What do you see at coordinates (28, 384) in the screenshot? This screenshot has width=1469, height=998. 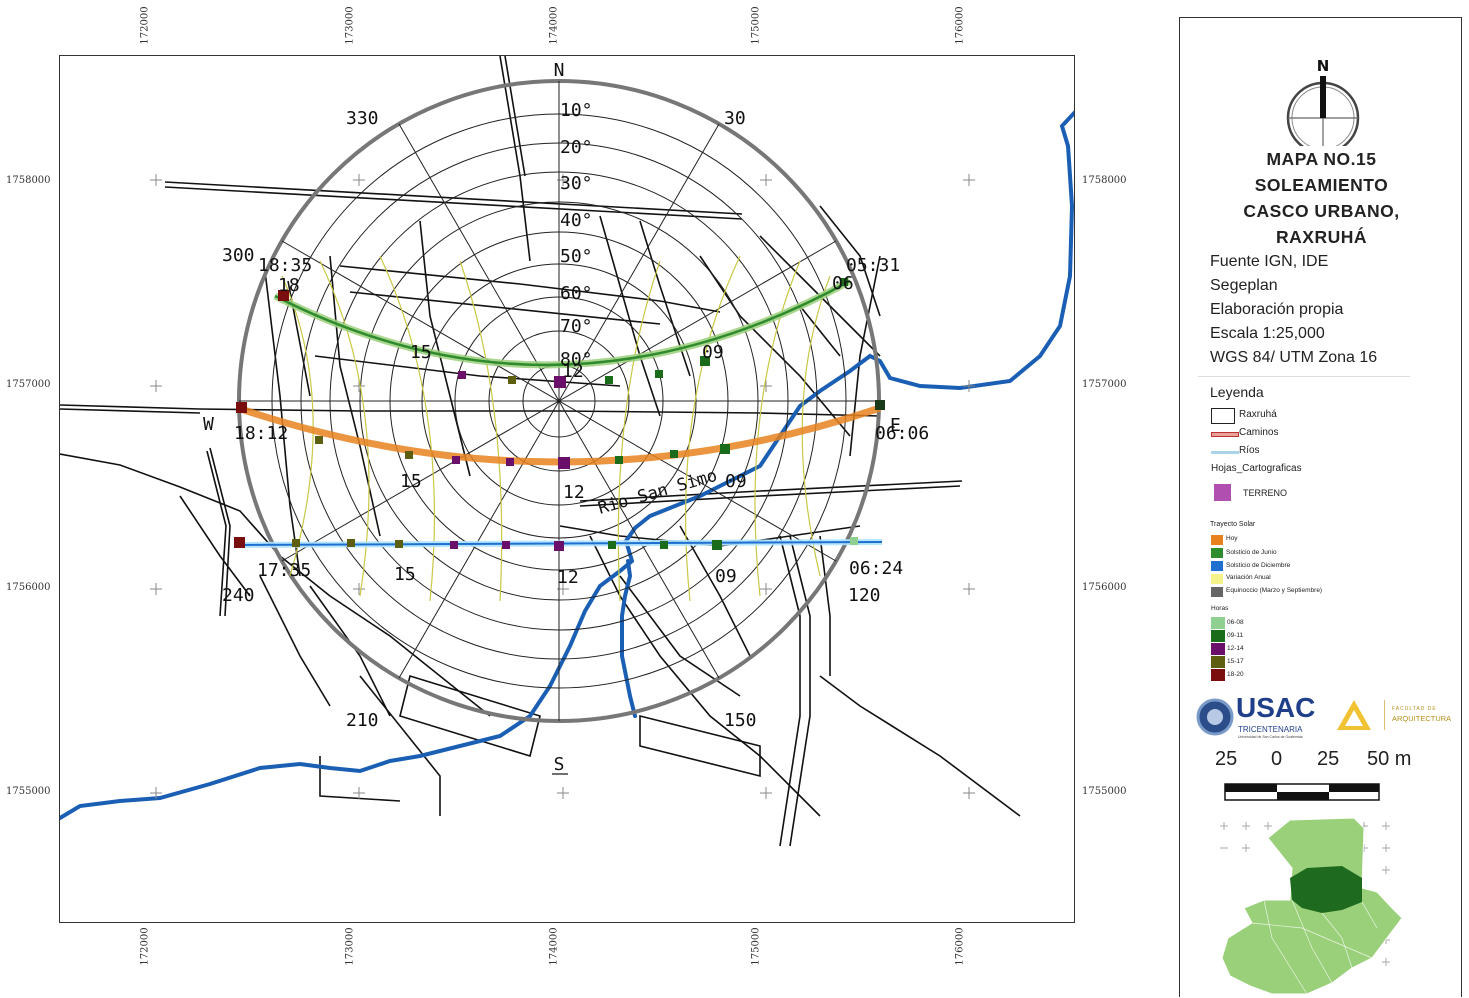 I see `y-tick-left-1757000: 1757000` at bounding box center [28, 384].